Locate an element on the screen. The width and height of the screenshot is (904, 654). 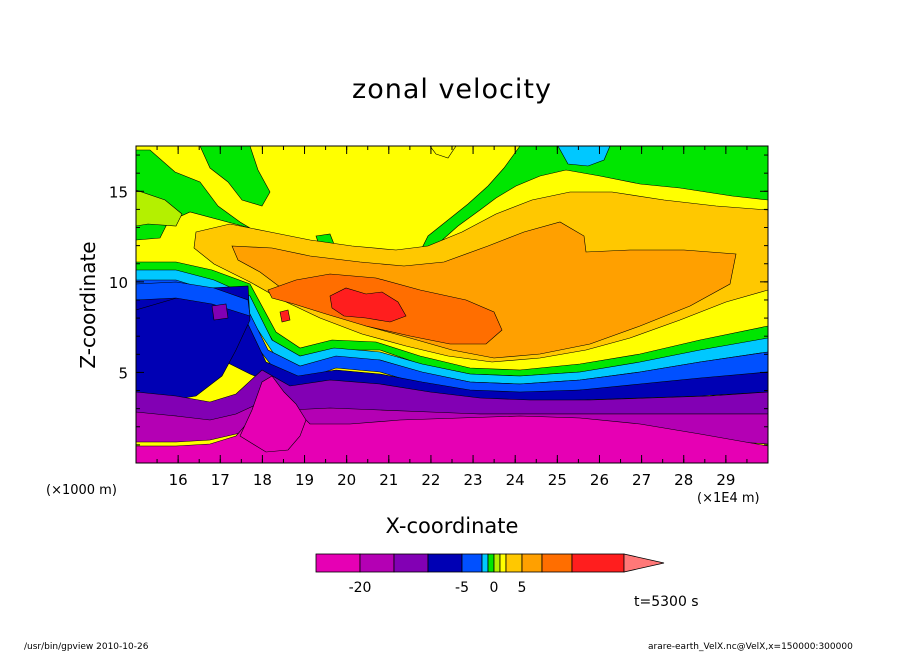
x-tick-label: 17 is located at coordinates (220, 480).